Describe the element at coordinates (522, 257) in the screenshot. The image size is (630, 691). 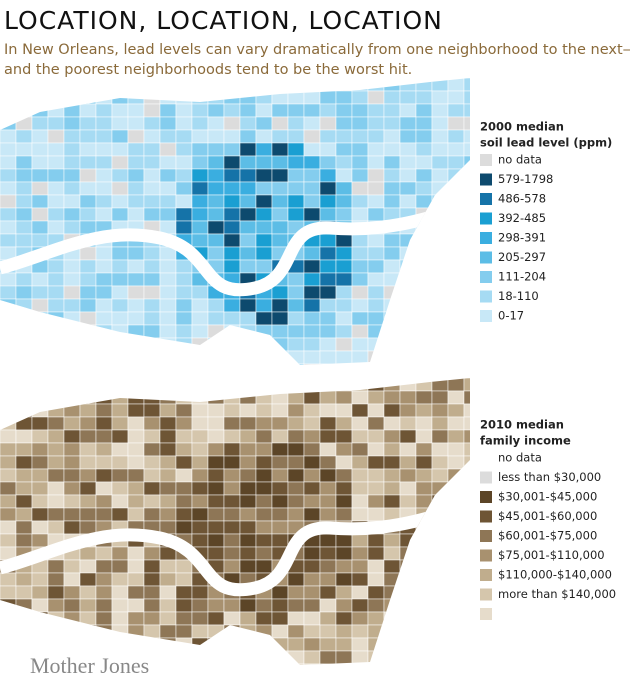
I see `legend-label: 205-297` at that location.